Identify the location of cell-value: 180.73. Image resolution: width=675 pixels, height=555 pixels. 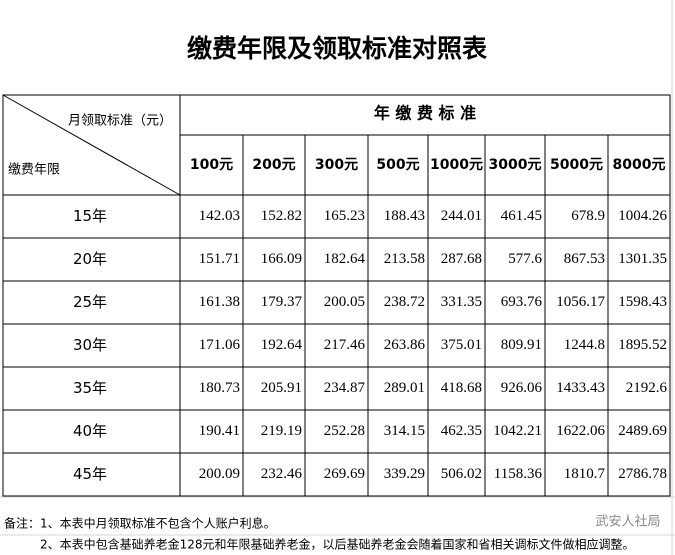
(219, 388).